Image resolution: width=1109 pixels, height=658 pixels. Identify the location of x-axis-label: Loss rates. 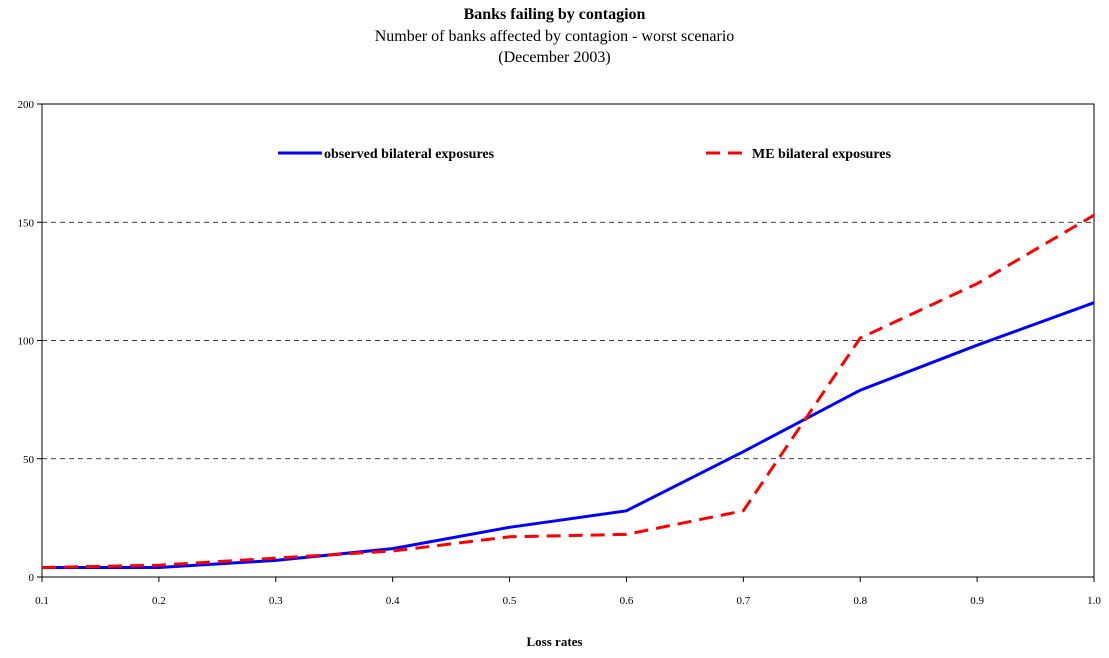
(554, 641).